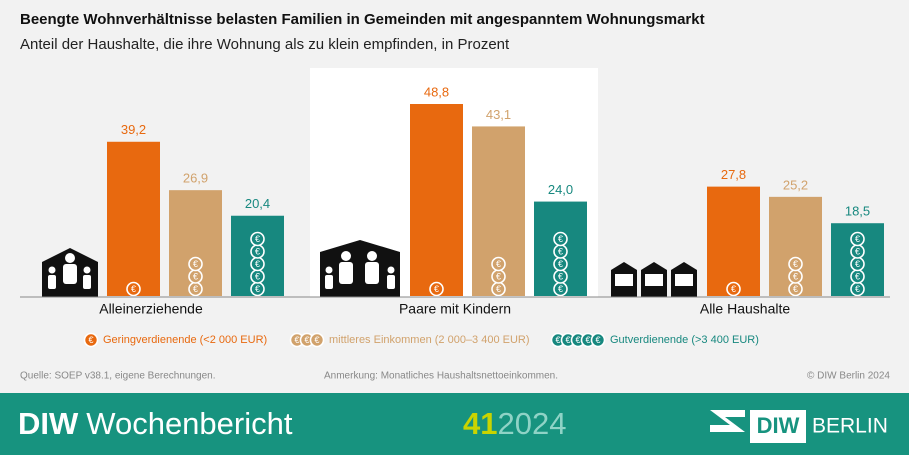 Image resolution: width=909 pixels, height=455 pixels. I want to click on copyright: © DIW Berlin 2024, so click(848, 376).